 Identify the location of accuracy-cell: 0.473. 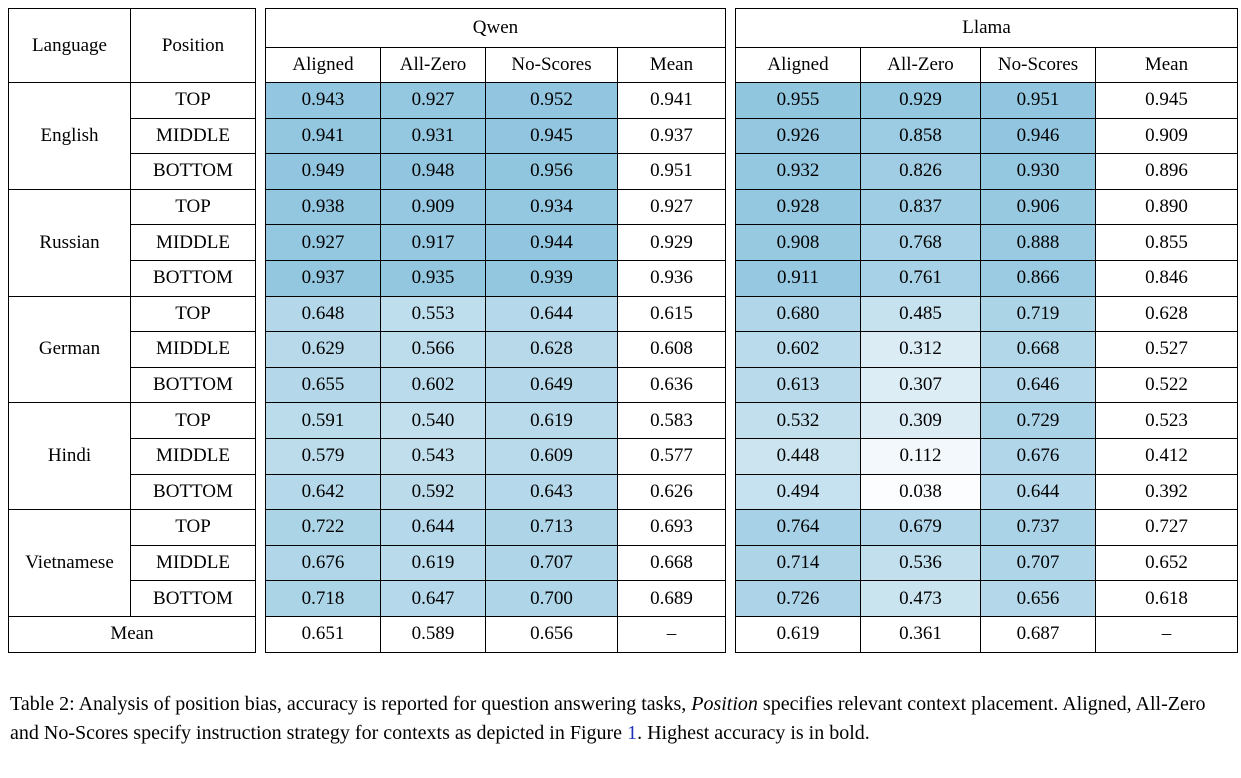
(920, 598).